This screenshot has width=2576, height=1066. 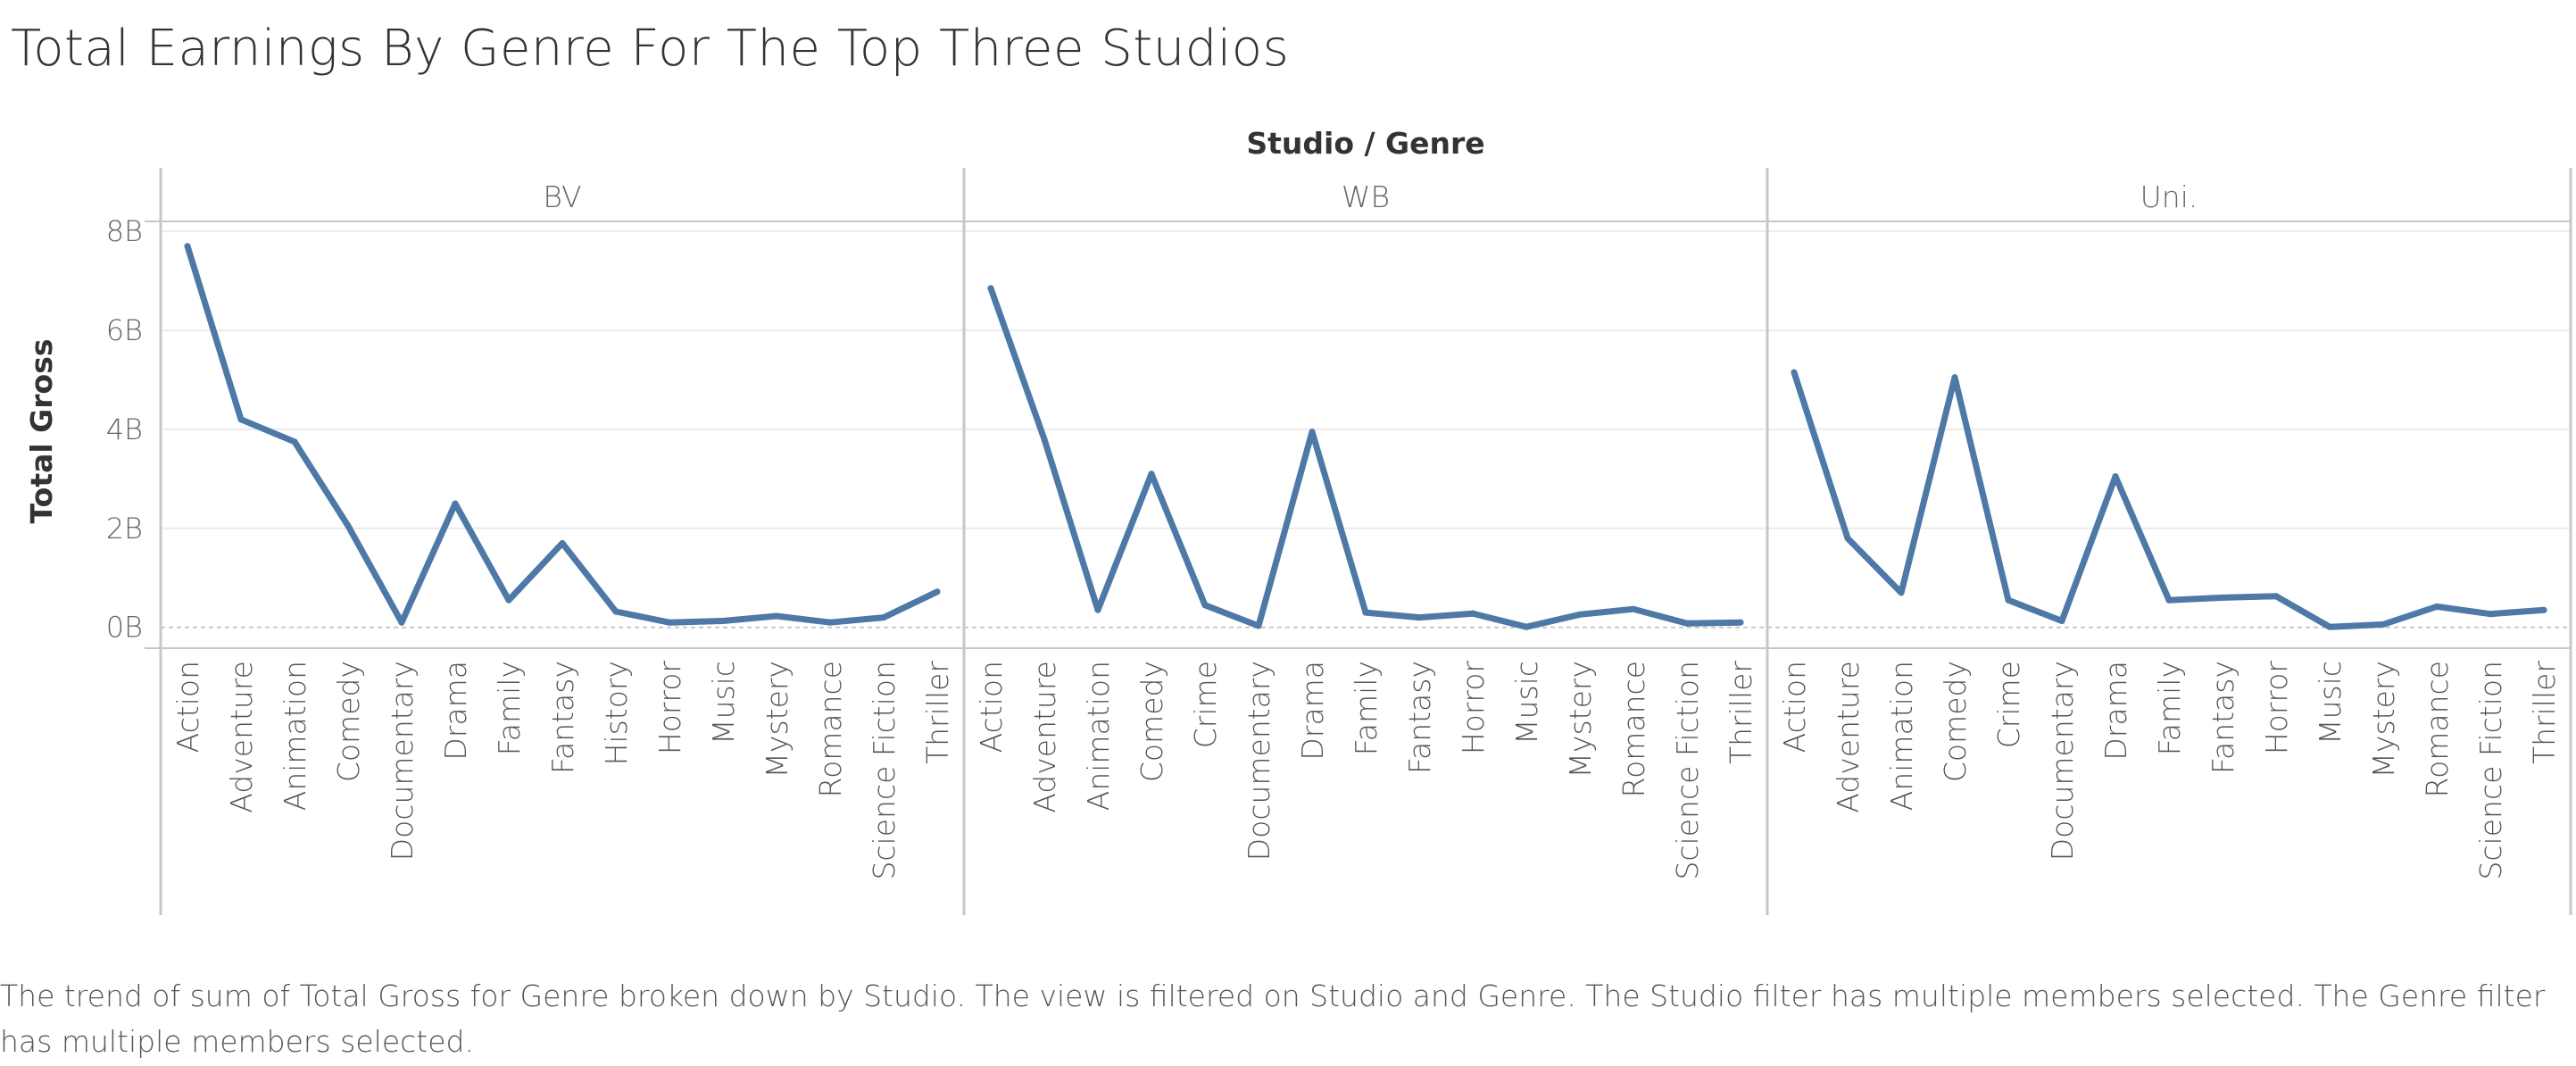 What do you see at coordinates (125, 330) in the screenshot?
I see `y-tick-label: 6B` at bounding box center [125, 330].